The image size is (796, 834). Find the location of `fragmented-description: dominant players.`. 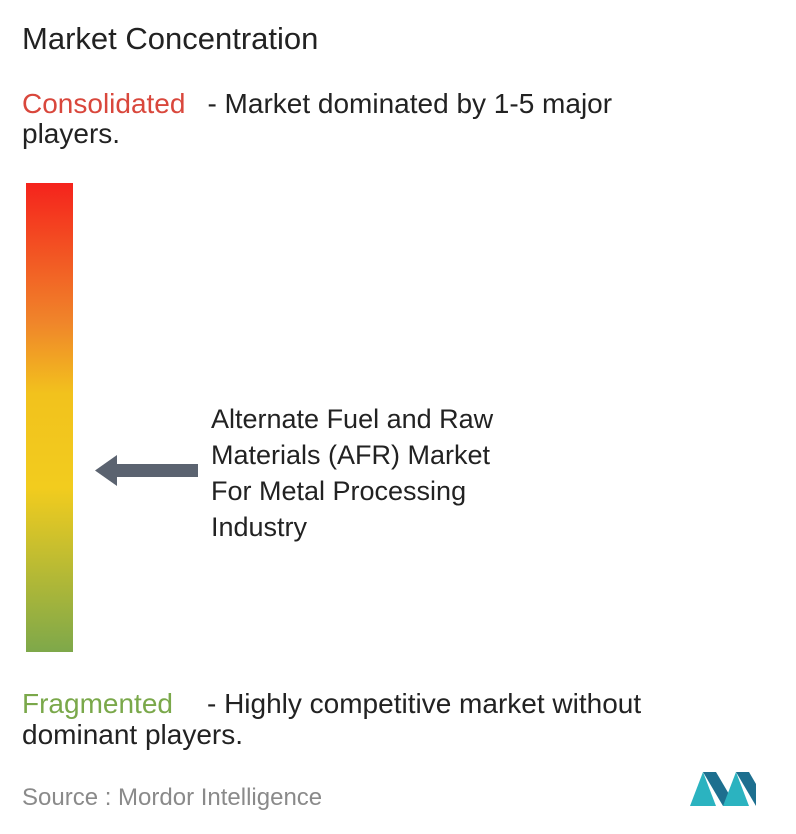

fragmented-description: dominant players. is located at coordinates (132, 734).